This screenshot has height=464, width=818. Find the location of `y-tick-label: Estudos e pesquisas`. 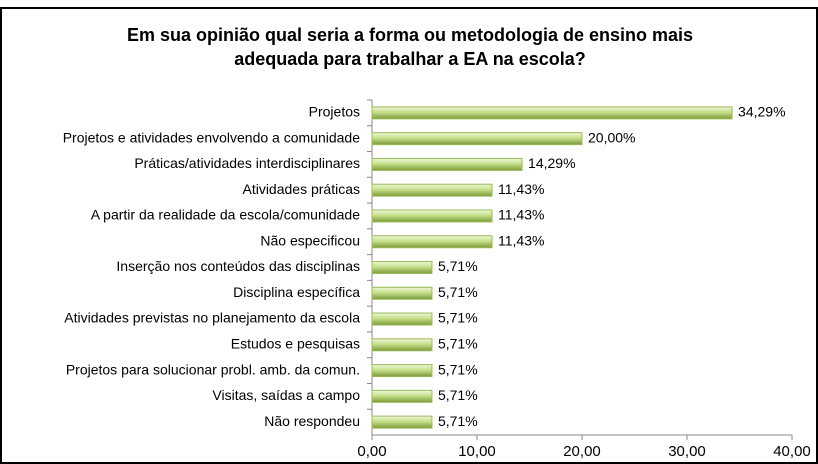

y-tick-label: Estudos e pesquisas is located at coordinates (295, 344).